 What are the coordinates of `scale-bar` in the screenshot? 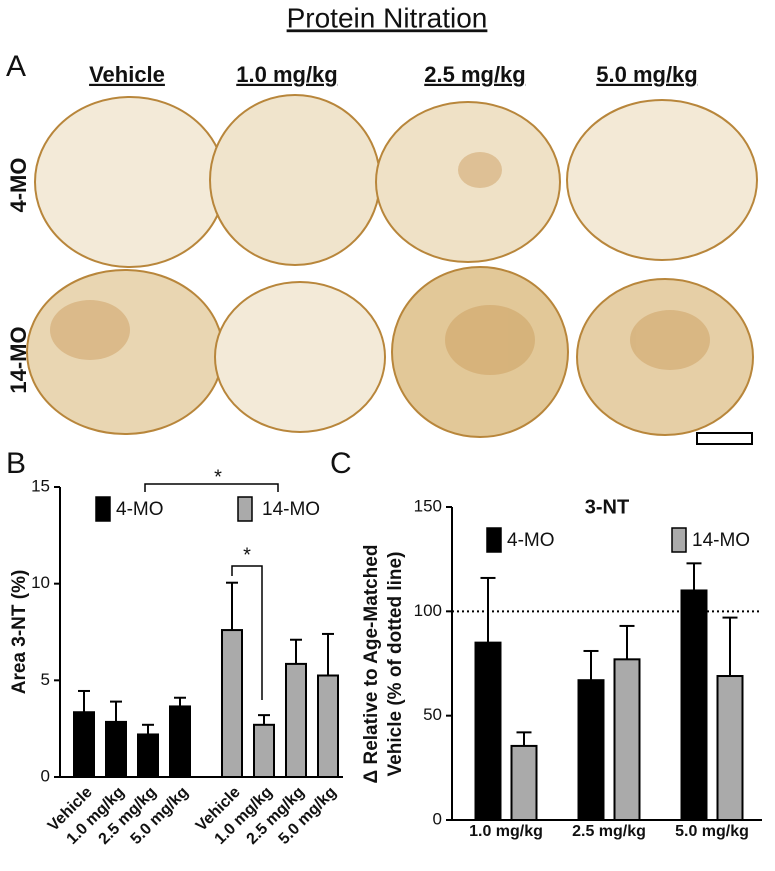 It's located at (724, 438).